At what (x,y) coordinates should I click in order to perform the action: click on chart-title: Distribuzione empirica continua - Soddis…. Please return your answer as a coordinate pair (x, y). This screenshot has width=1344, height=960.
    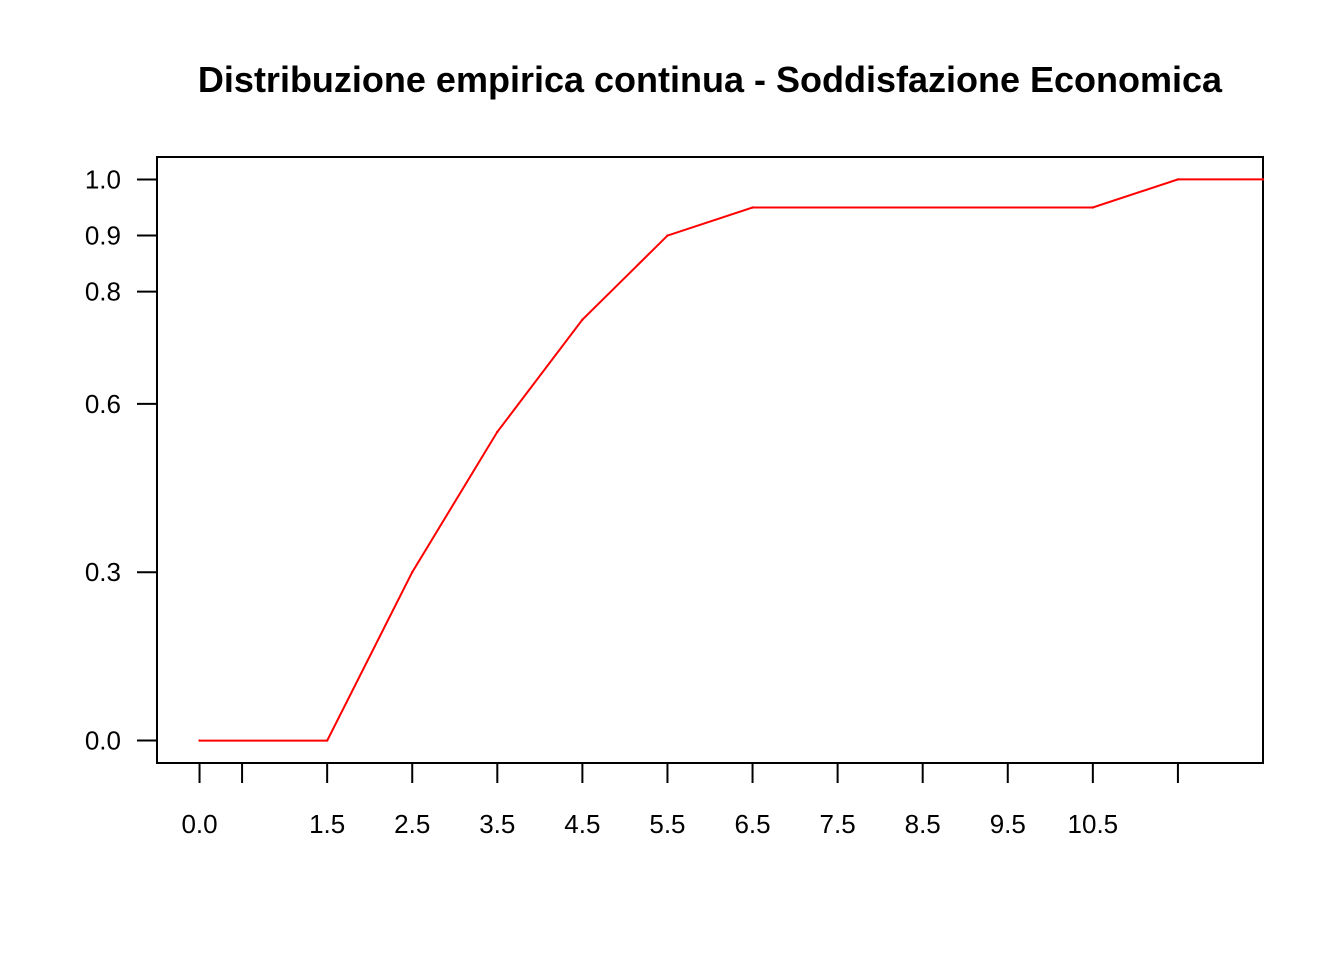
    Looking at the image, I should click on (710, 79).